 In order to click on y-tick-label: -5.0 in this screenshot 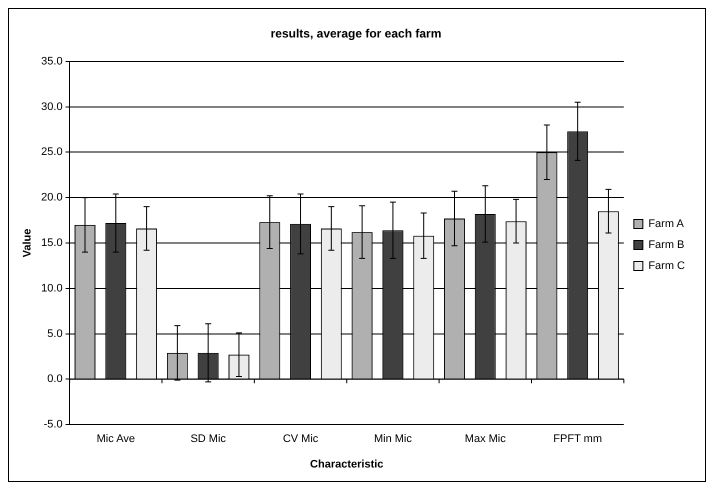, I will do `click(53, 424)`.